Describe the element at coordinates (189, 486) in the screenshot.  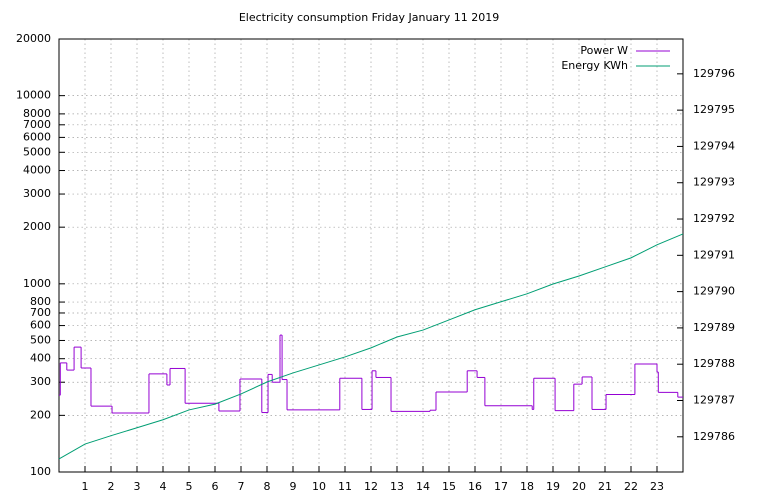
I see `x-tick-label: 5` at that location.